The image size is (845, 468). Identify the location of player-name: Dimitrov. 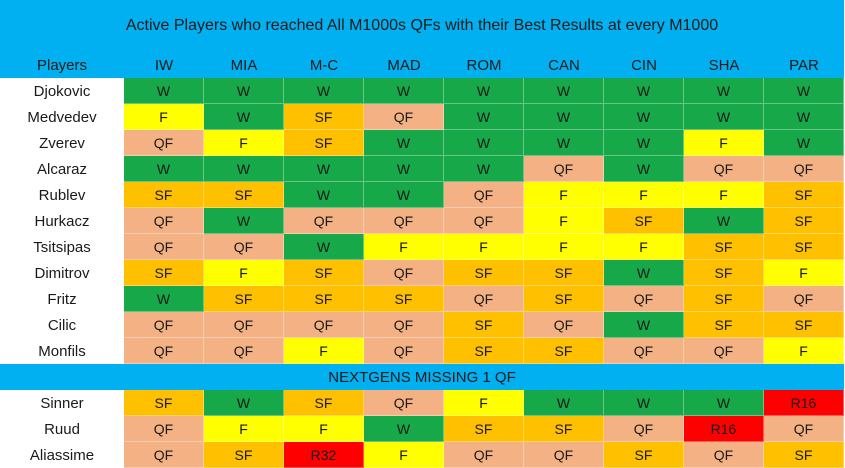
(62, 273).